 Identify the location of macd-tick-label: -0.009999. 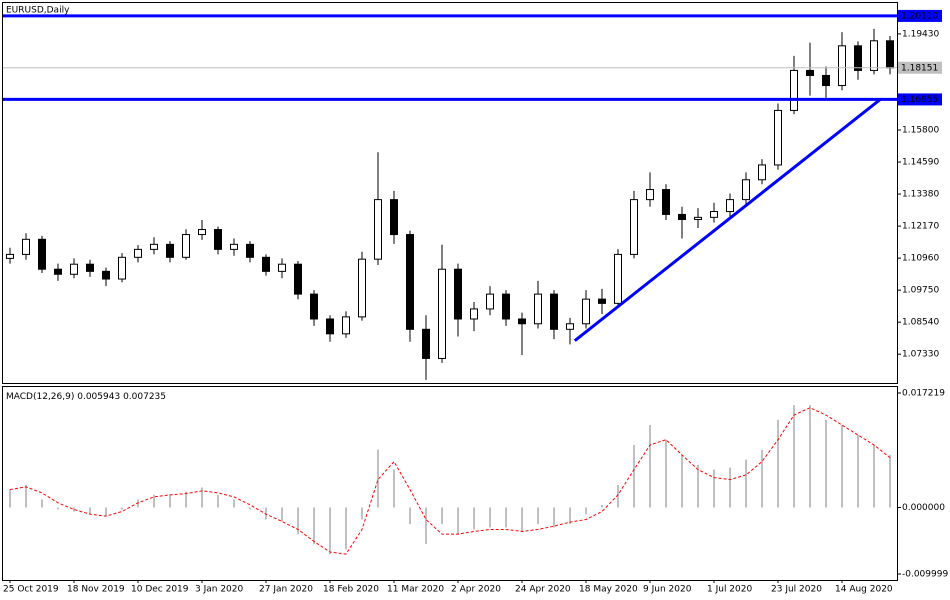
(925, 575).